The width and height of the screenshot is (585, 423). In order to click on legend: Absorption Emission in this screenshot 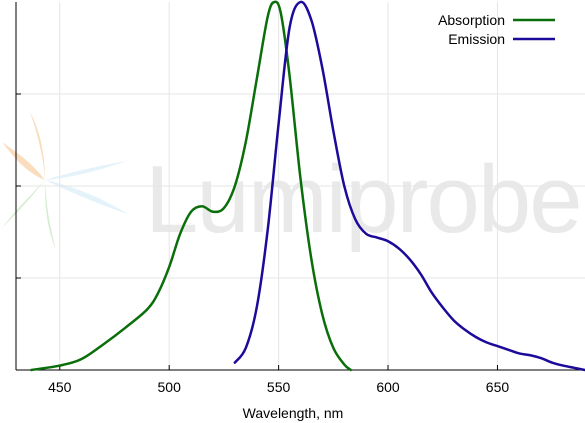, I will do `click(496, 29)`.